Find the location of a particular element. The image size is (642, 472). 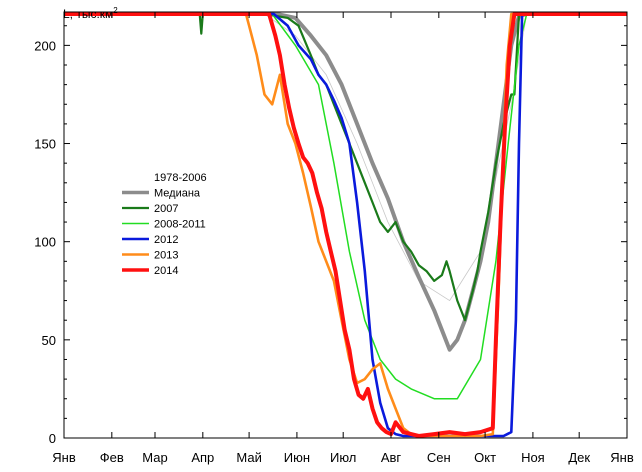

legend-label-3: 2008-2011 is located at coordinates (180, 225).